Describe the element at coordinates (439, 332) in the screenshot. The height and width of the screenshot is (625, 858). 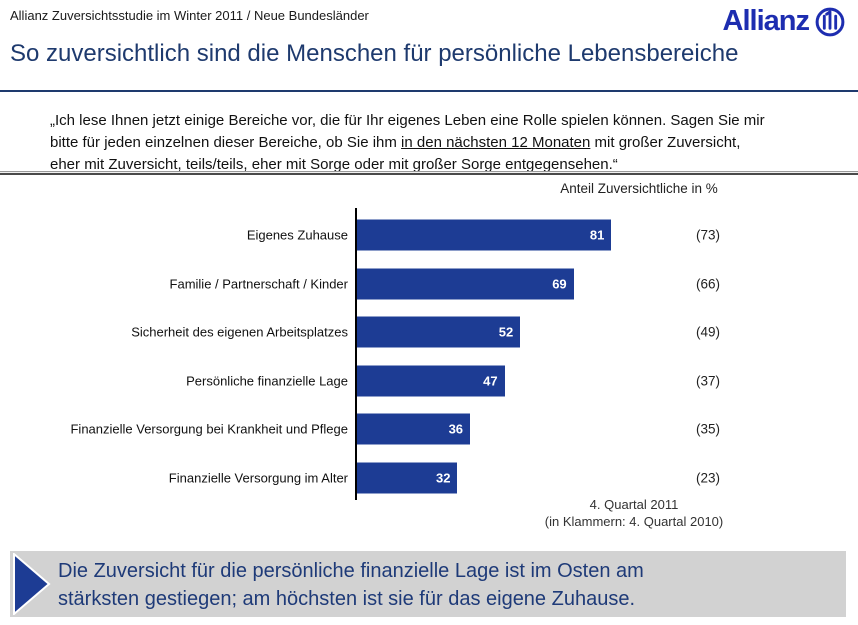
I see `bar: 52` at that location.